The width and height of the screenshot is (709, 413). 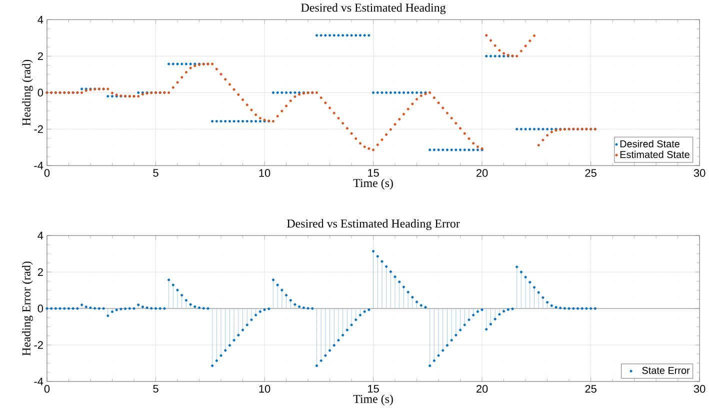 What do you see at coordinates (666, 370) in the screenshot?
I see `legend-label: State Error` at bounding box center [666, 370].